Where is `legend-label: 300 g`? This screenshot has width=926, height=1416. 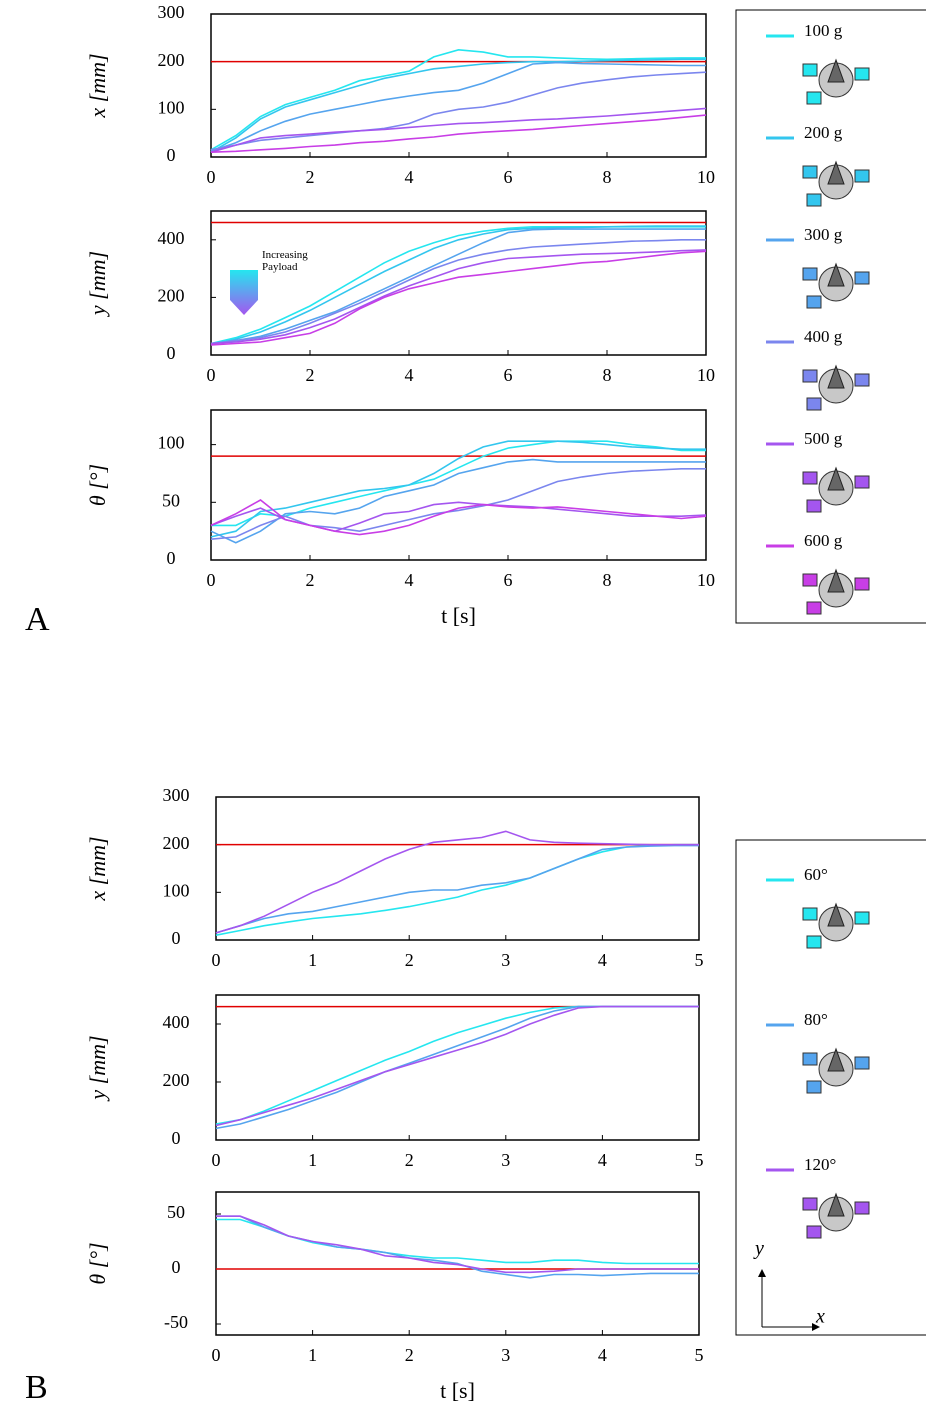
legend-label: 300 g is located at coordinates (823, 234).